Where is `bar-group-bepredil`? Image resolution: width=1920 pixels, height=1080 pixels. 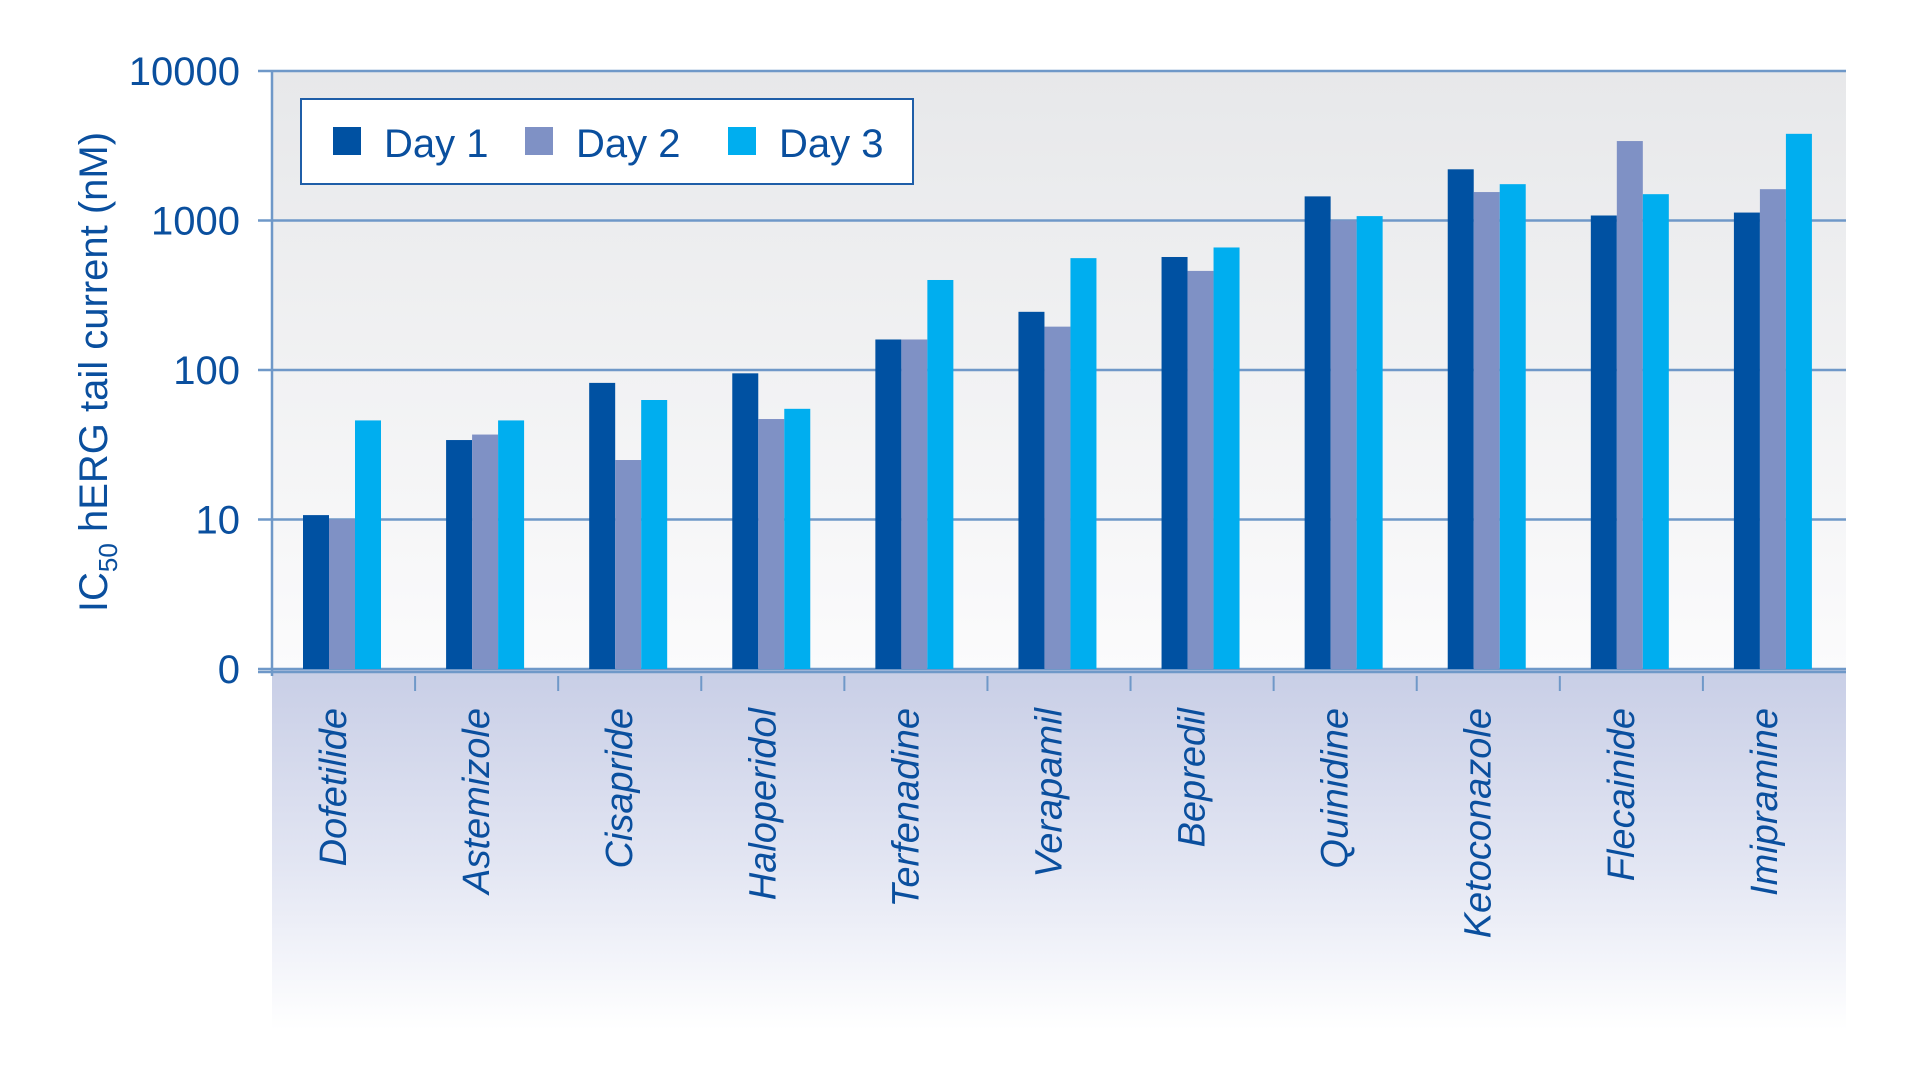 bar-group-bepredil is located at coordinates (1200, 458).